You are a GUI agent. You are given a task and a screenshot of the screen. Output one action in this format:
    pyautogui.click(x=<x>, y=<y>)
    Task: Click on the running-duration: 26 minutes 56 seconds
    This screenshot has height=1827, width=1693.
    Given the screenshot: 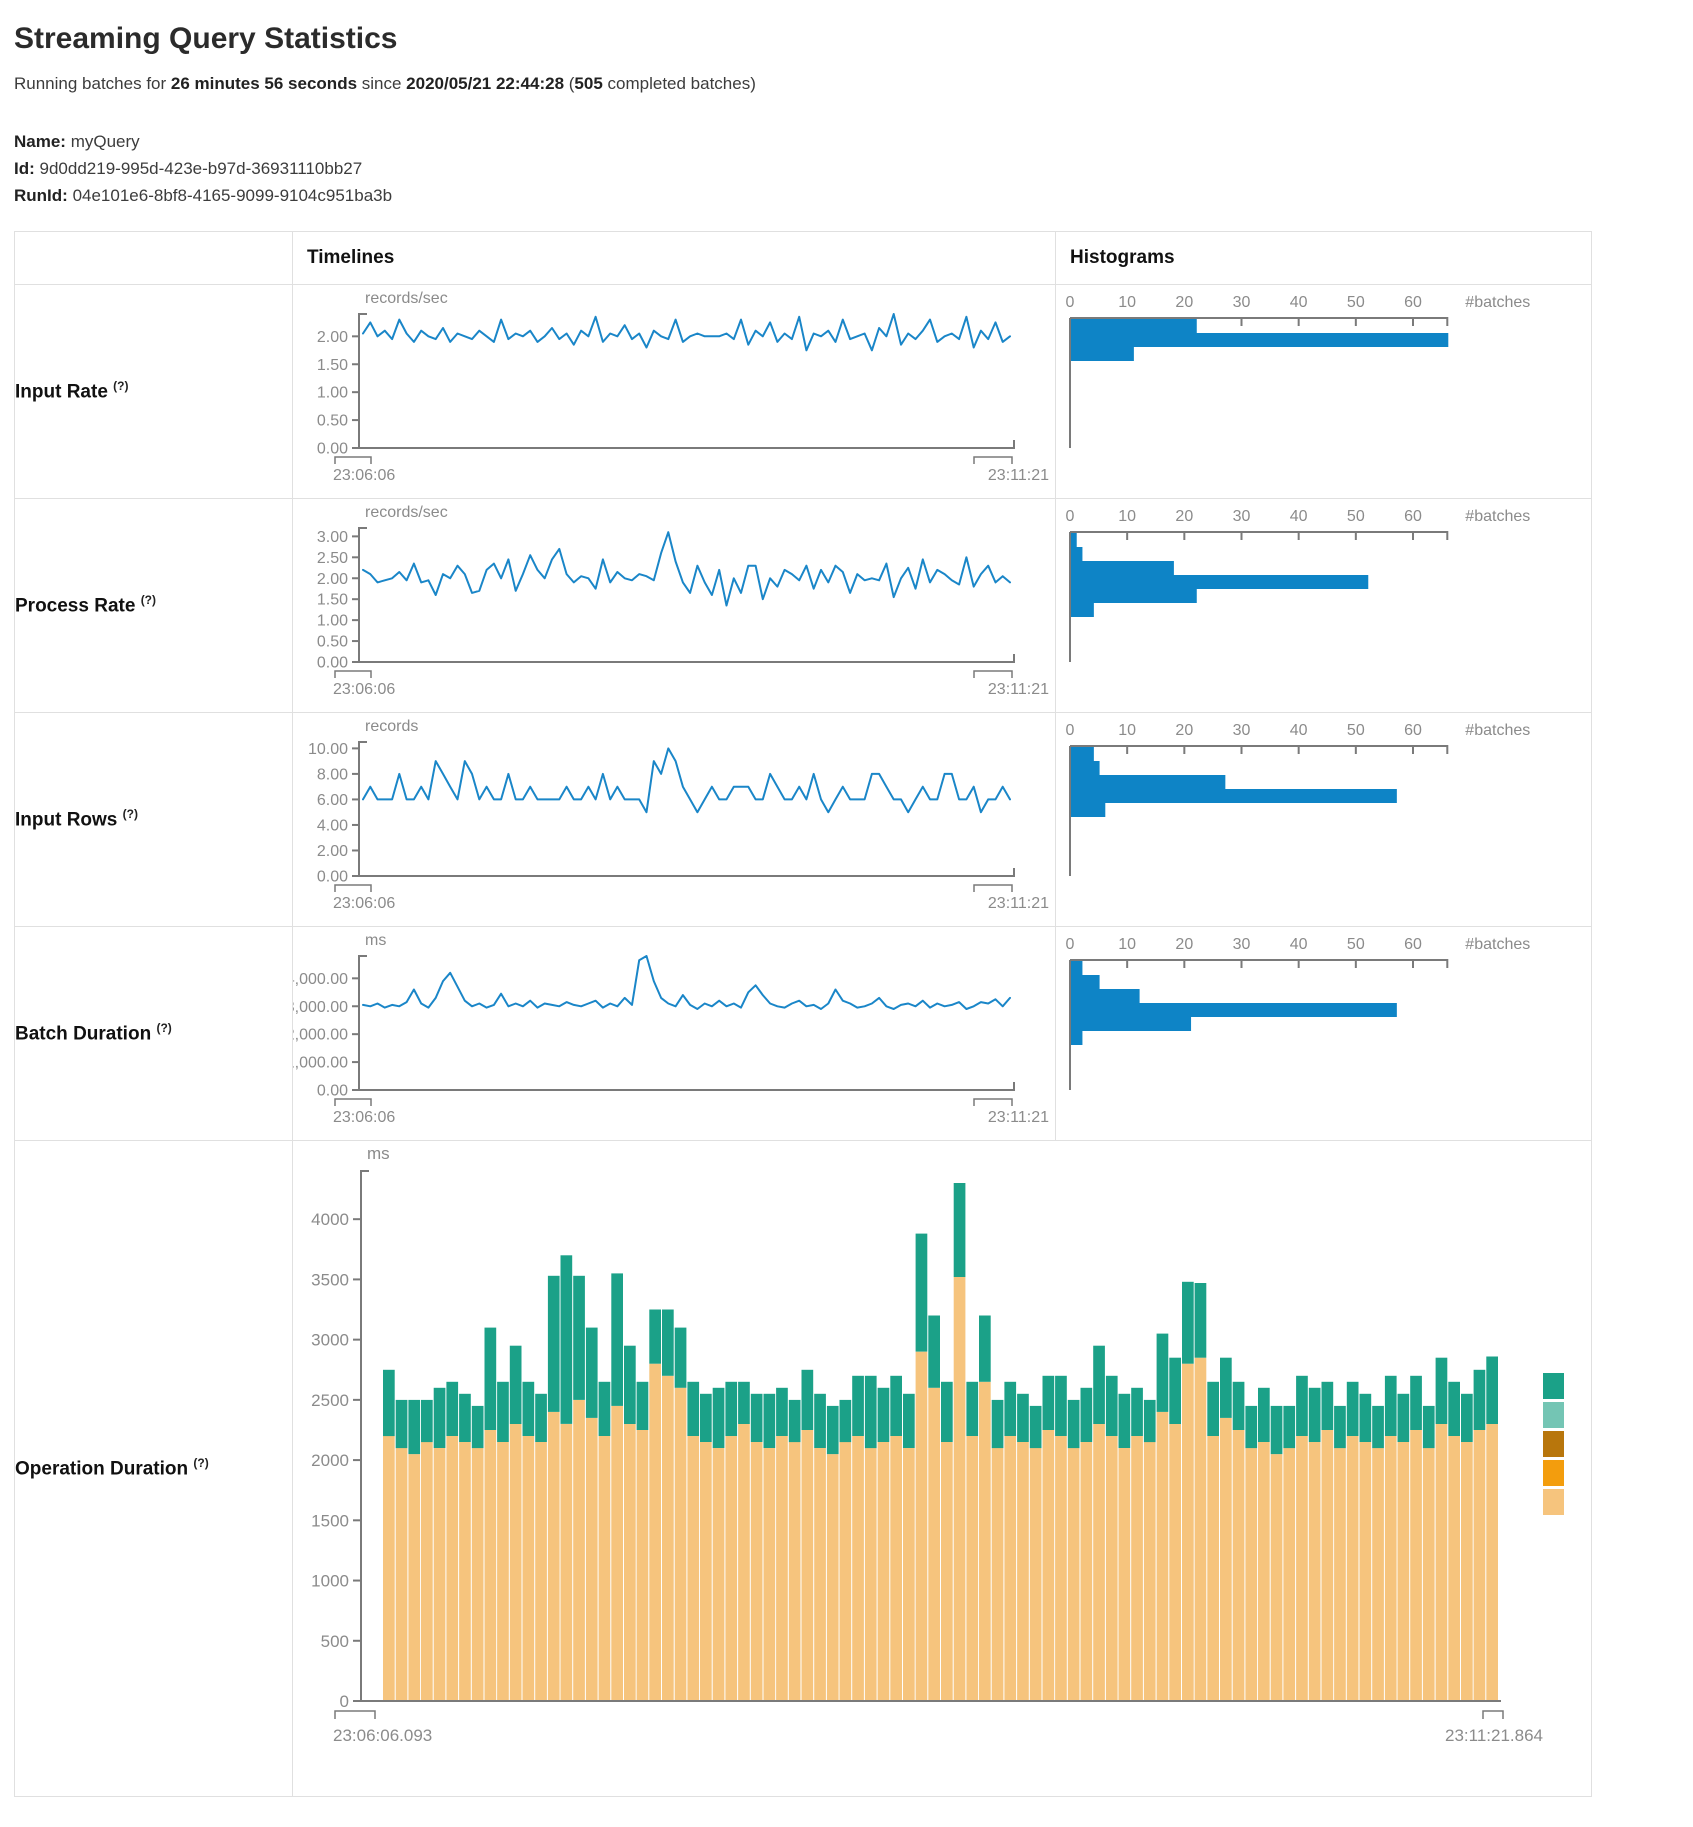 What is the action you would take?
    pyautogui.click(x=264, y=83)
    